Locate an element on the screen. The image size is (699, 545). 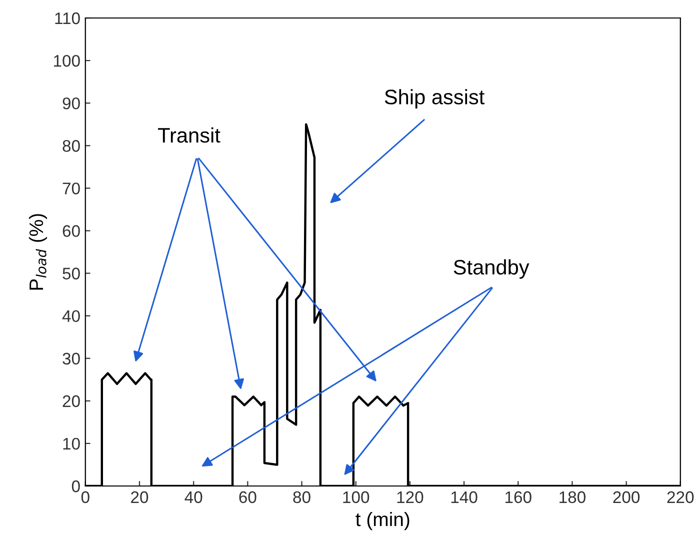
x-tick-label: 220 is located at coordinates (680, 497).